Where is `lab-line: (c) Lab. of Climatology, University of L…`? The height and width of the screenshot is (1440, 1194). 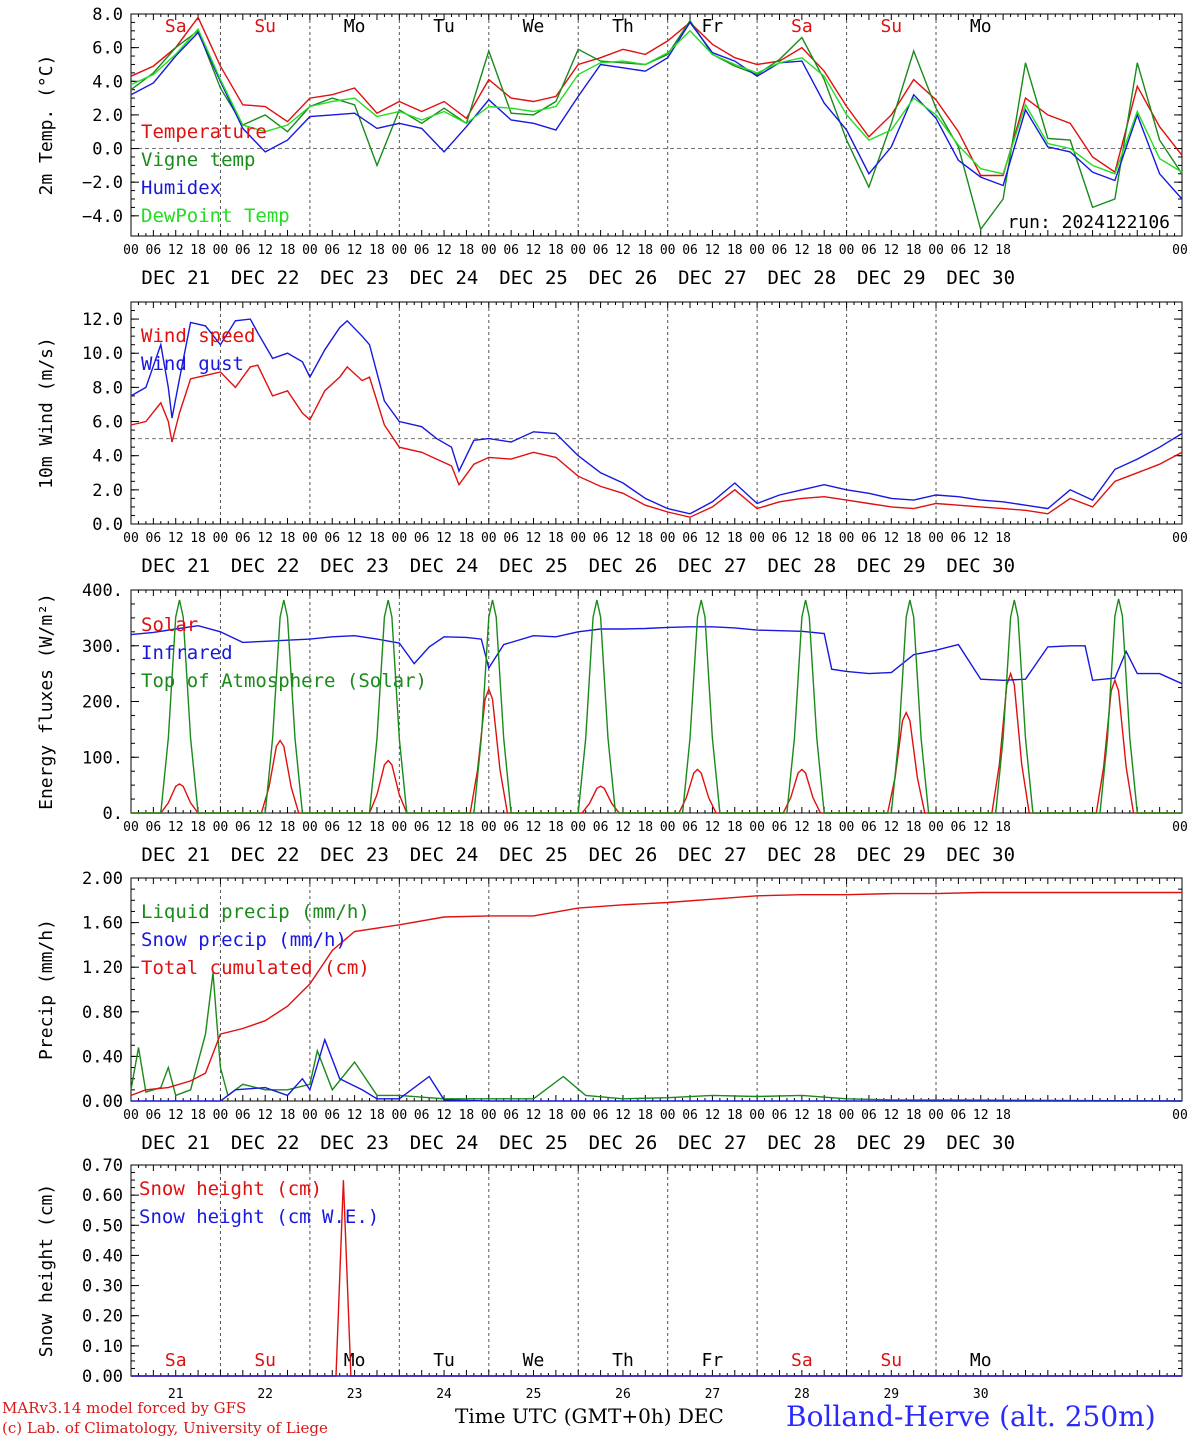
lab-line: (c) Lab. of Climatology, University of L… is located at coordinates (165, 1428).